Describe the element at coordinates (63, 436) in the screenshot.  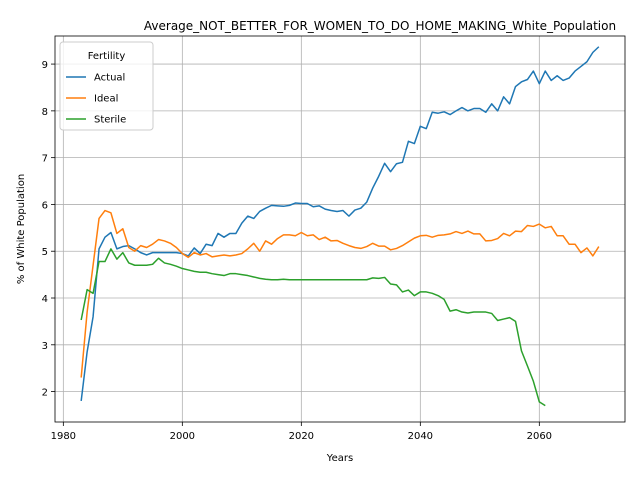
I see `x-tick-label: 1980` at that location.